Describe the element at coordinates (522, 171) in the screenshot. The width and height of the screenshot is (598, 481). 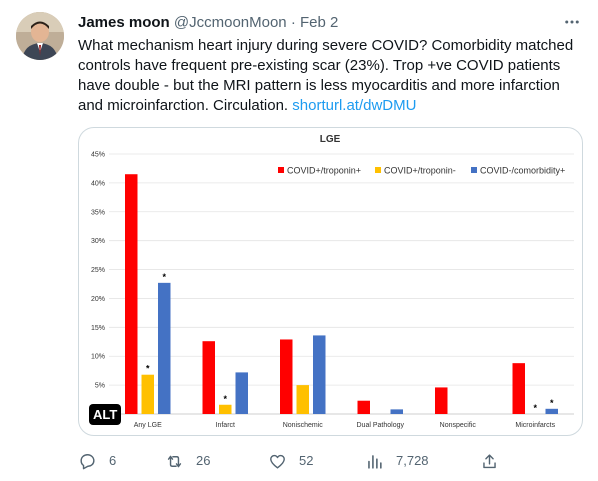
I see `legend-label: COVID-/comorbidity+` at that location.